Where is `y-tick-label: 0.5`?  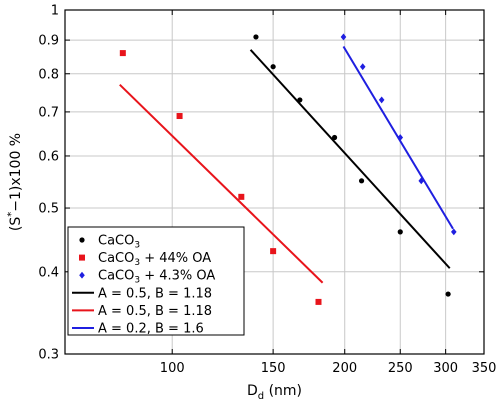
y-tick-label: 0.5 is located at coordinates (48, 209).